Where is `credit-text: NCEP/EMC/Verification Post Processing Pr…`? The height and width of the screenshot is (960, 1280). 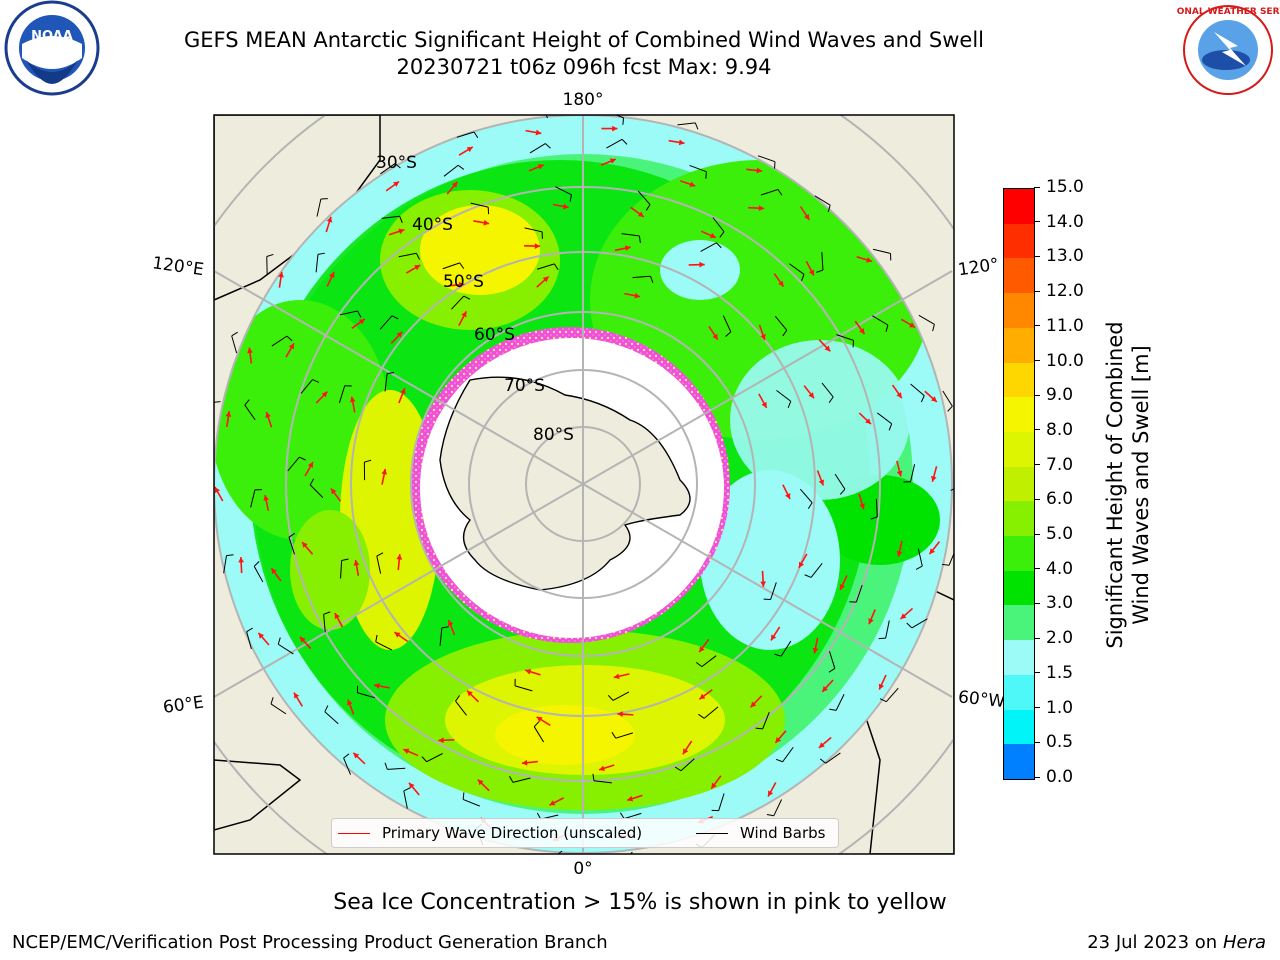
credit-text: NCEP/EMC/Verification Post Processing Pr… is located at coordinates (310, 942).